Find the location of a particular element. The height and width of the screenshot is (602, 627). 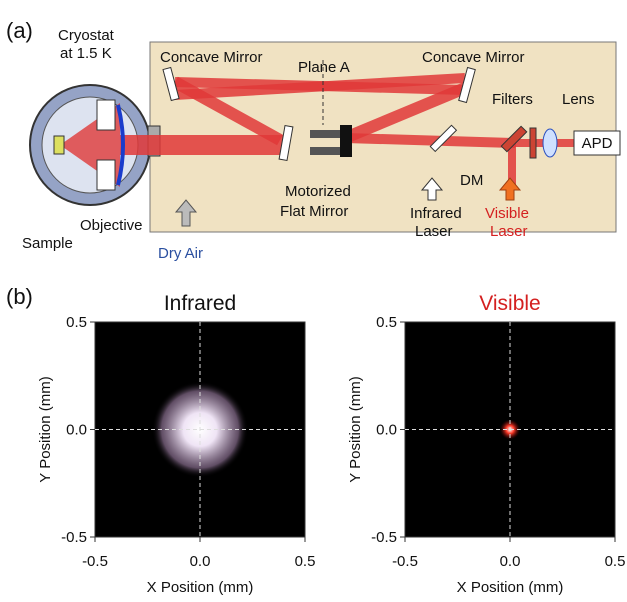

label: Cryostat is located at coordinates (86, 35).